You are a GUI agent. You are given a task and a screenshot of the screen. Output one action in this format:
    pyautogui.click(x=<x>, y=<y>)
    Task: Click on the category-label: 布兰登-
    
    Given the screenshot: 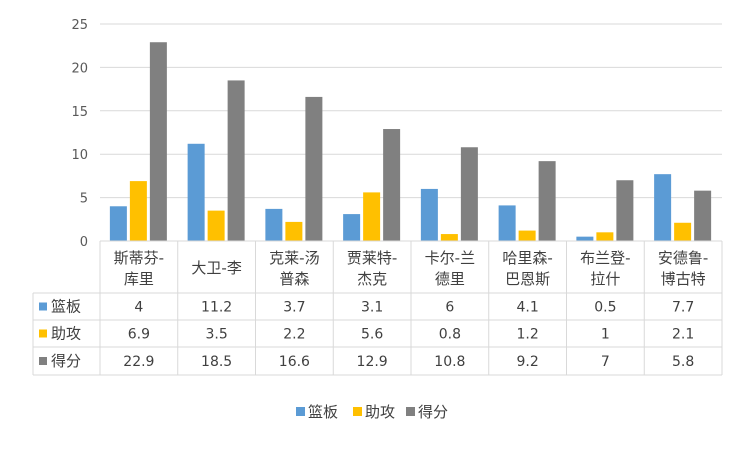 What is the action you would take?
    pyautogui.click(x=605, y=258)
    